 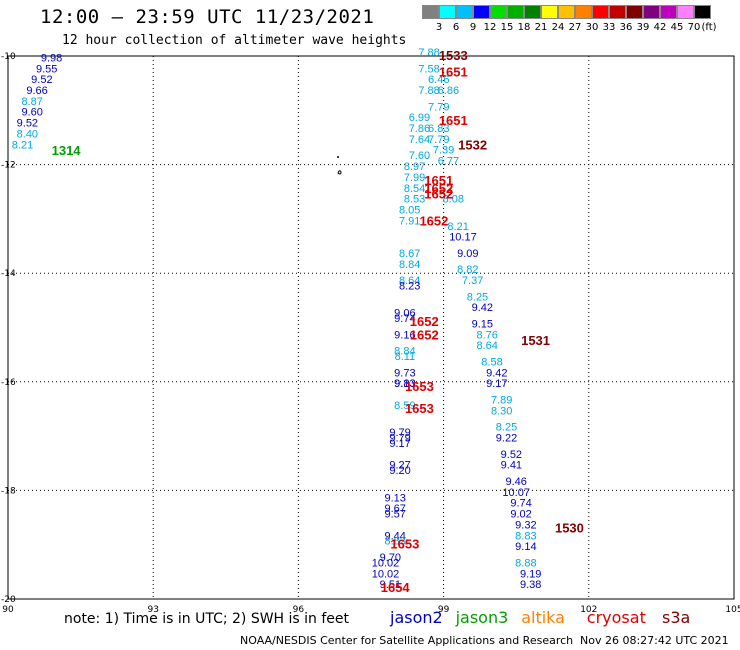 I want to click on wave-height-value: 7.58, so click(x=428, y=69).